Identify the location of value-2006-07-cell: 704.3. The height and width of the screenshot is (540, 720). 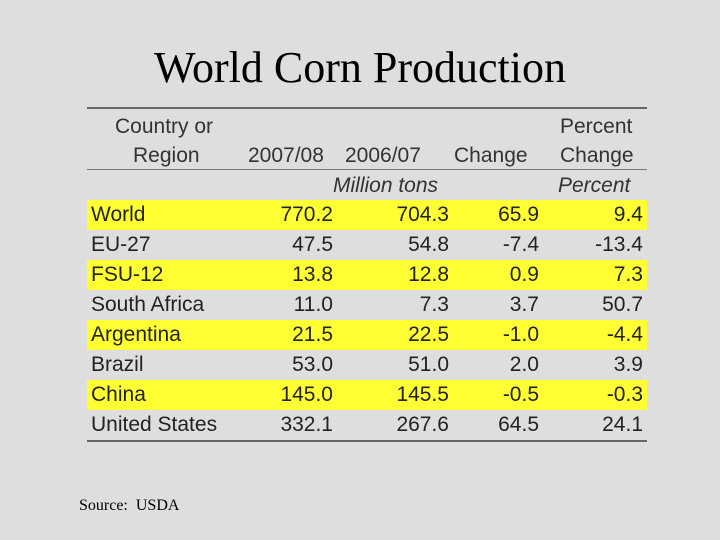
(422, 214).